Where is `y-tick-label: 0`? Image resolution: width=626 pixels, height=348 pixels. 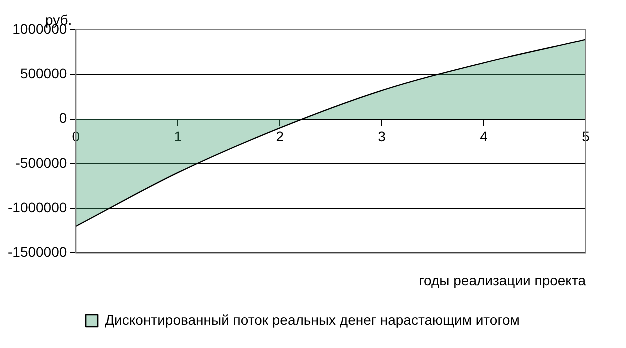 y-tick-label: 0 is located at coordinates (63, 118).